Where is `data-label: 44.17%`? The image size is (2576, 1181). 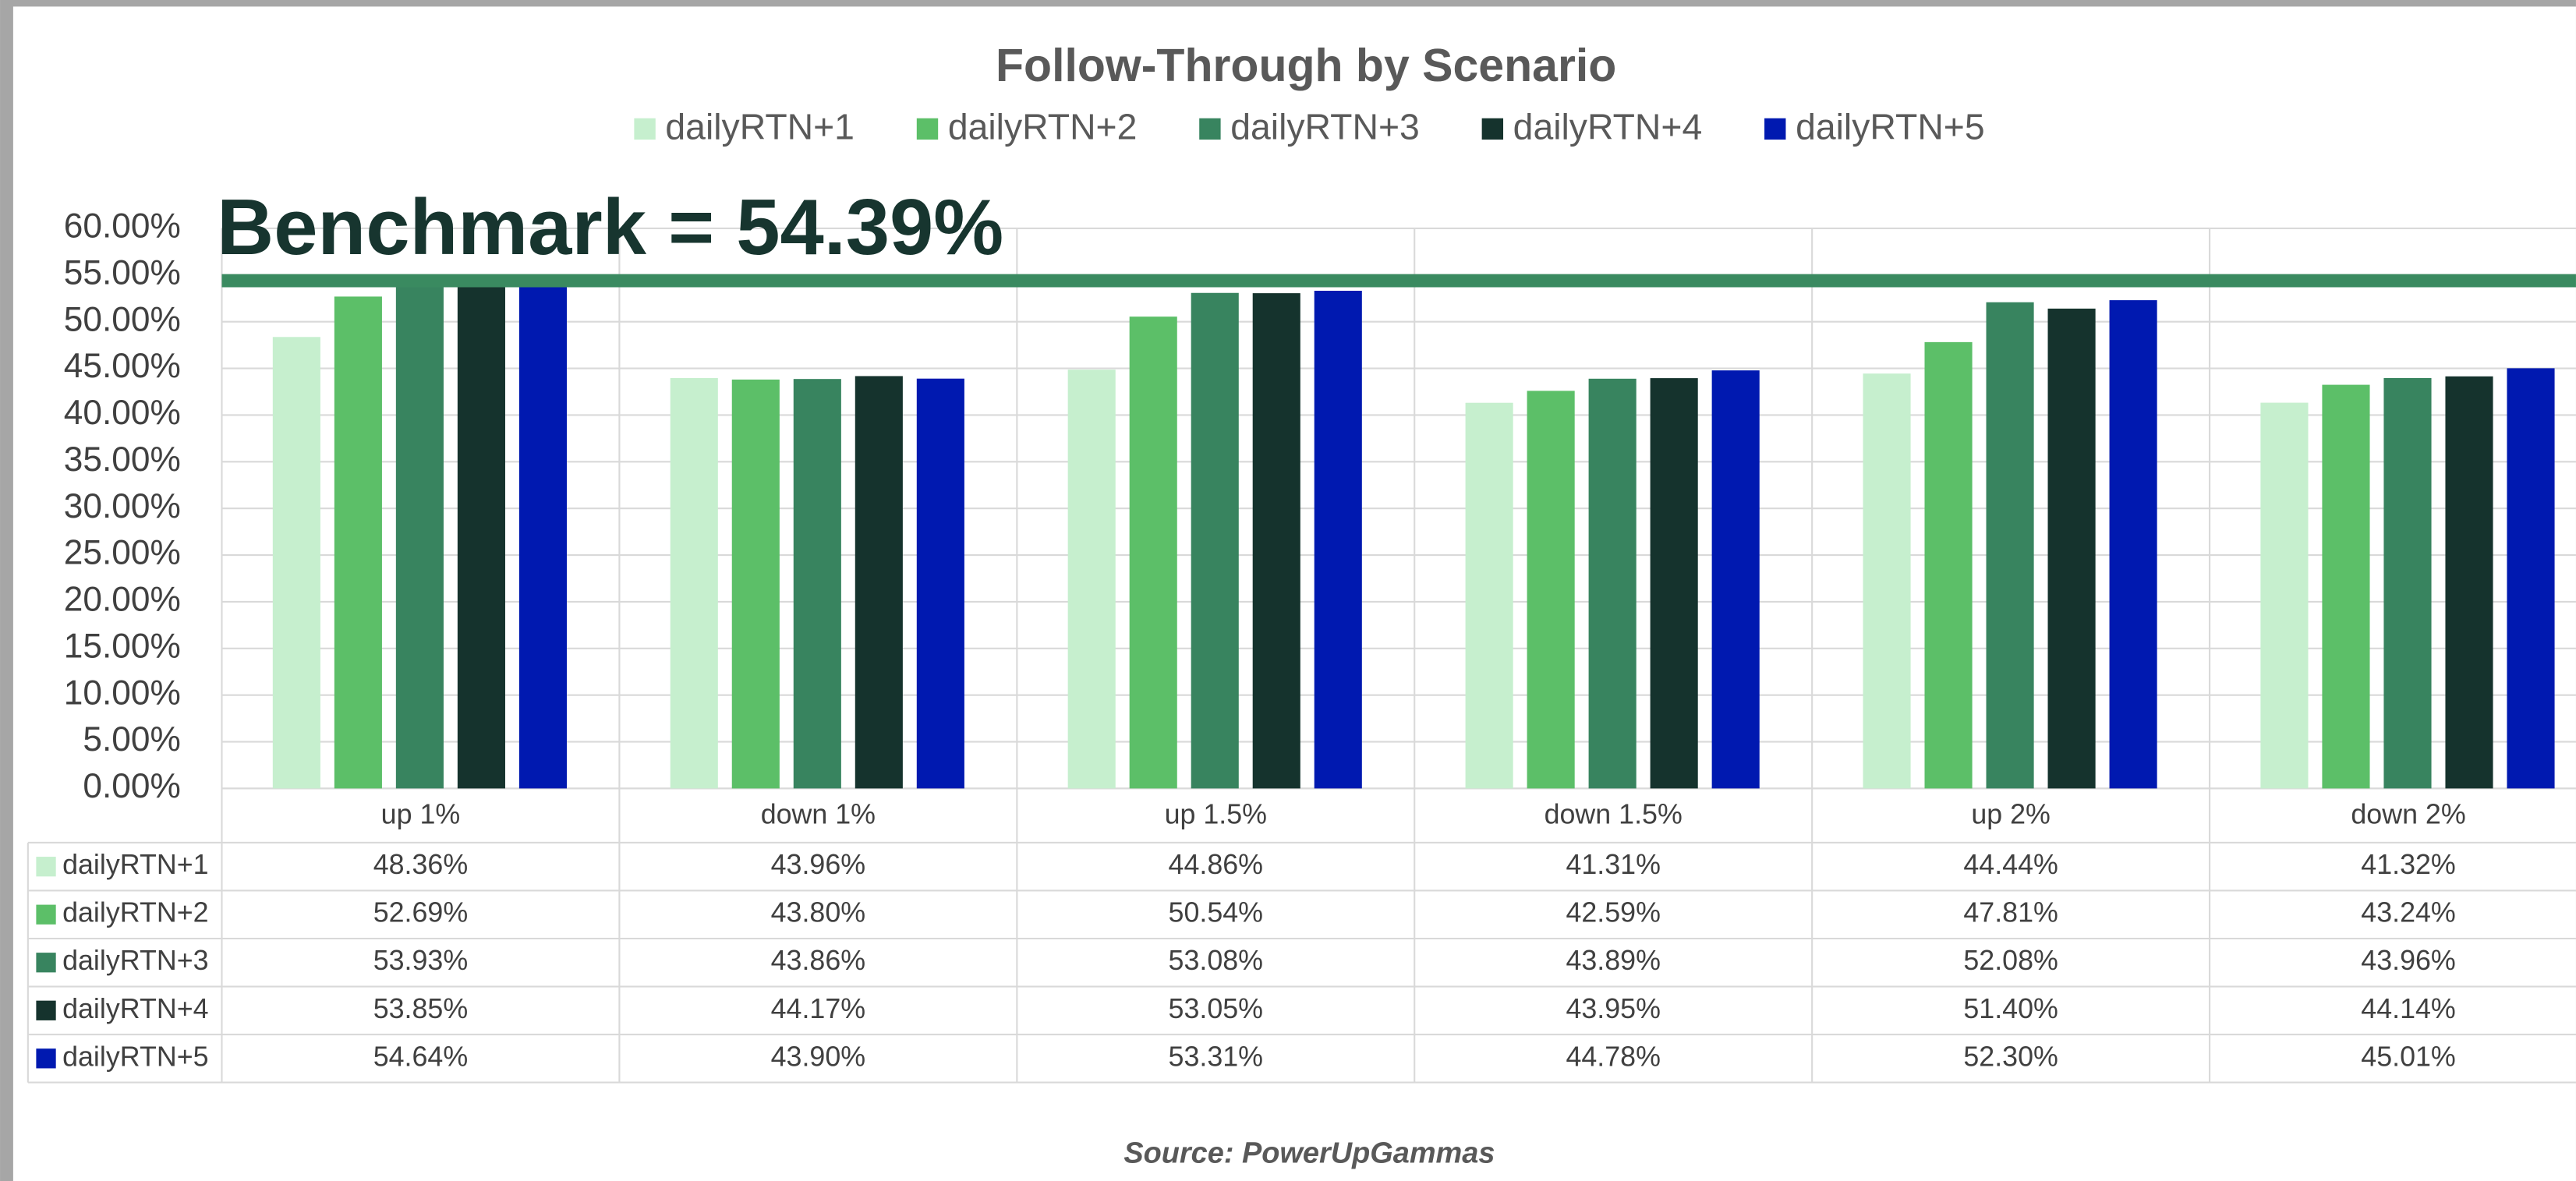
data-label: 44.17% is located at coordinates (818, 1008).